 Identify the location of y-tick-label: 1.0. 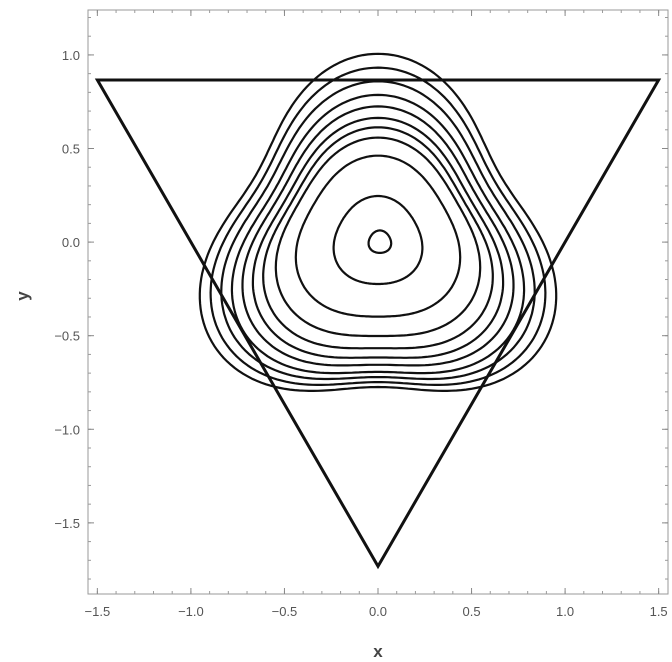
(71, 55).